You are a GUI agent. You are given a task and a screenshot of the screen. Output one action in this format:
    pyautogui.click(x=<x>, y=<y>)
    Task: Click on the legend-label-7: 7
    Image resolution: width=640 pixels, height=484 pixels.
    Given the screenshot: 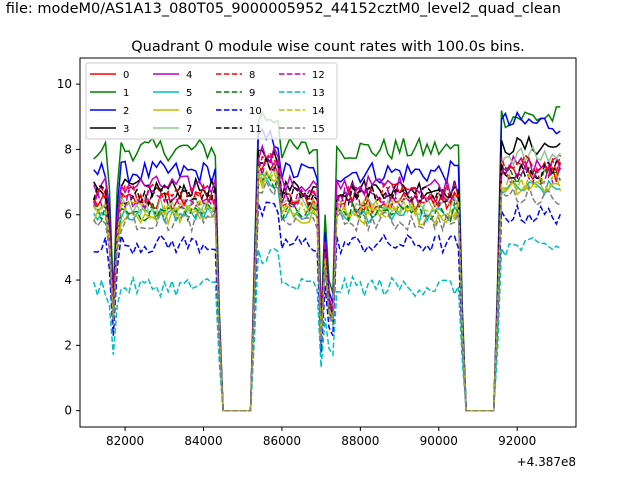 What is the action you would take?
    pyautogui.click(x=189, y=129)
    